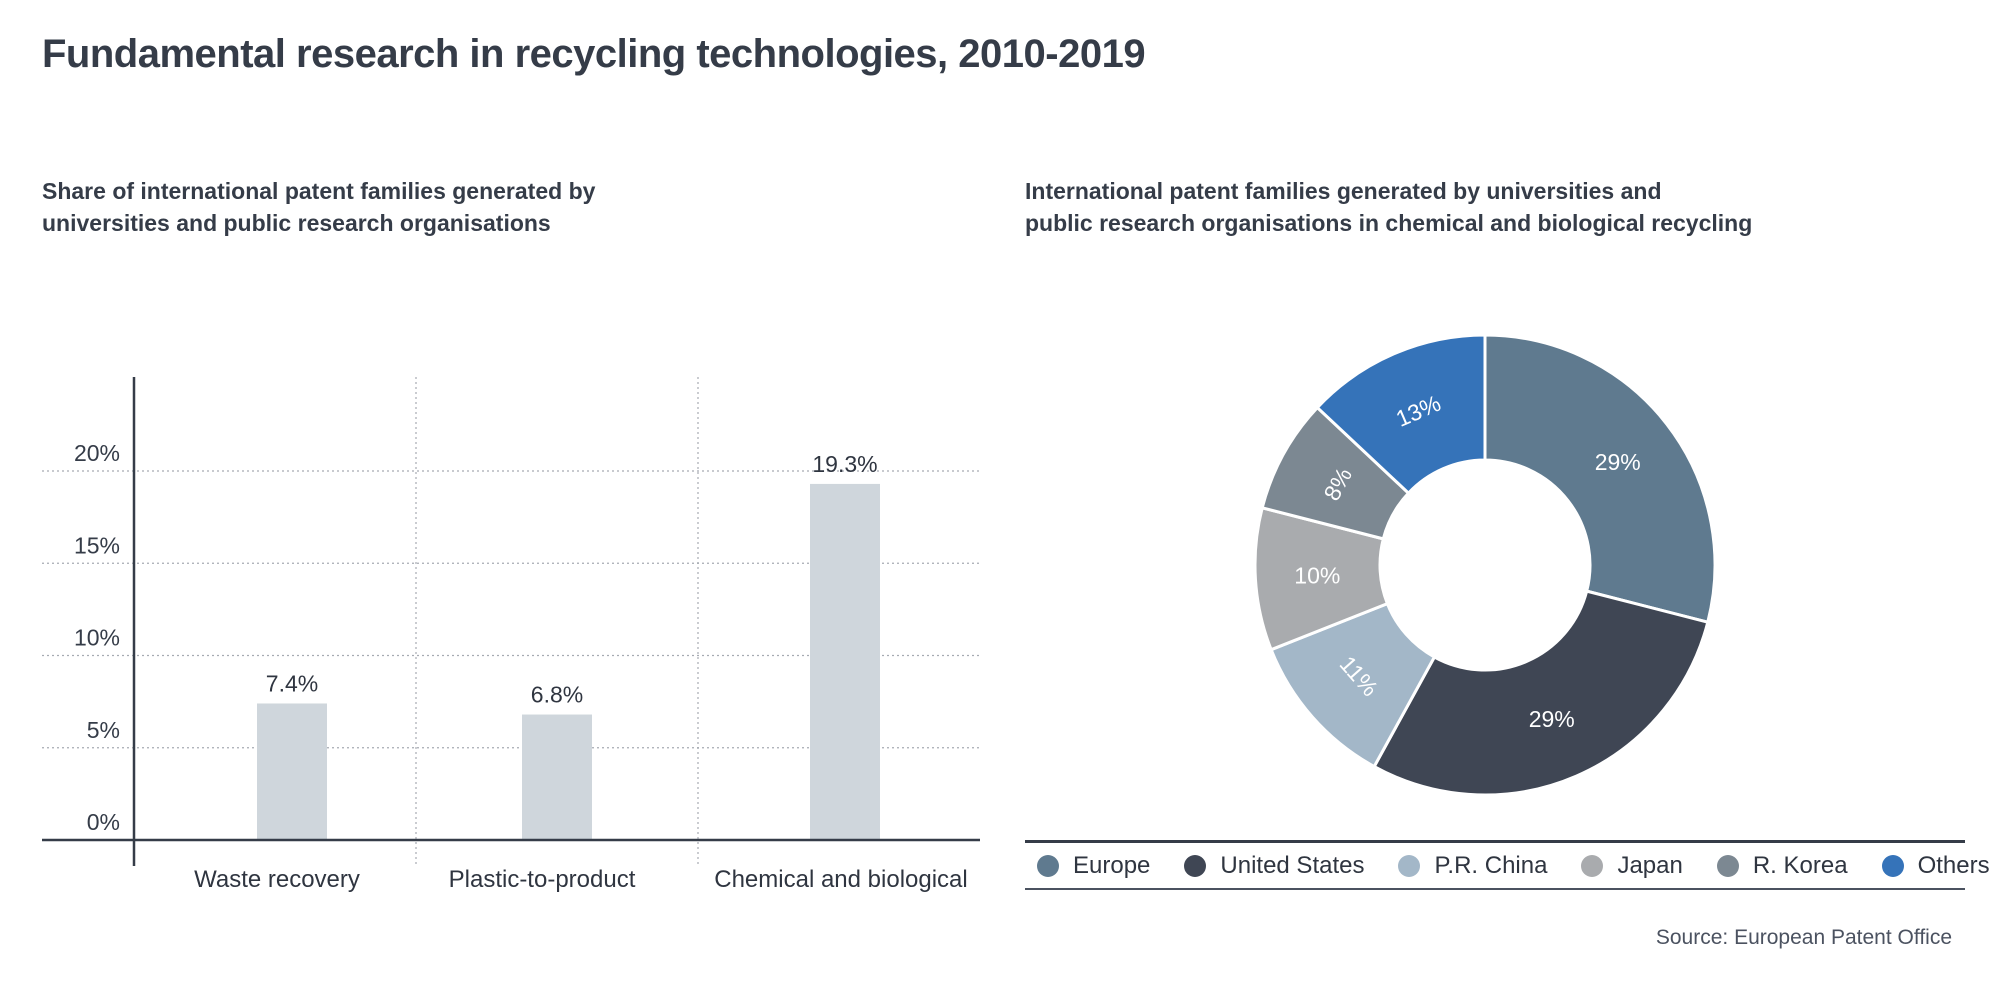 This screenshot has width=2000, height=994. What do you see at coordinates (1800, 865) in the screenshot?
I see `legend-label: R. Korea` at bounding box center [1800, 865].